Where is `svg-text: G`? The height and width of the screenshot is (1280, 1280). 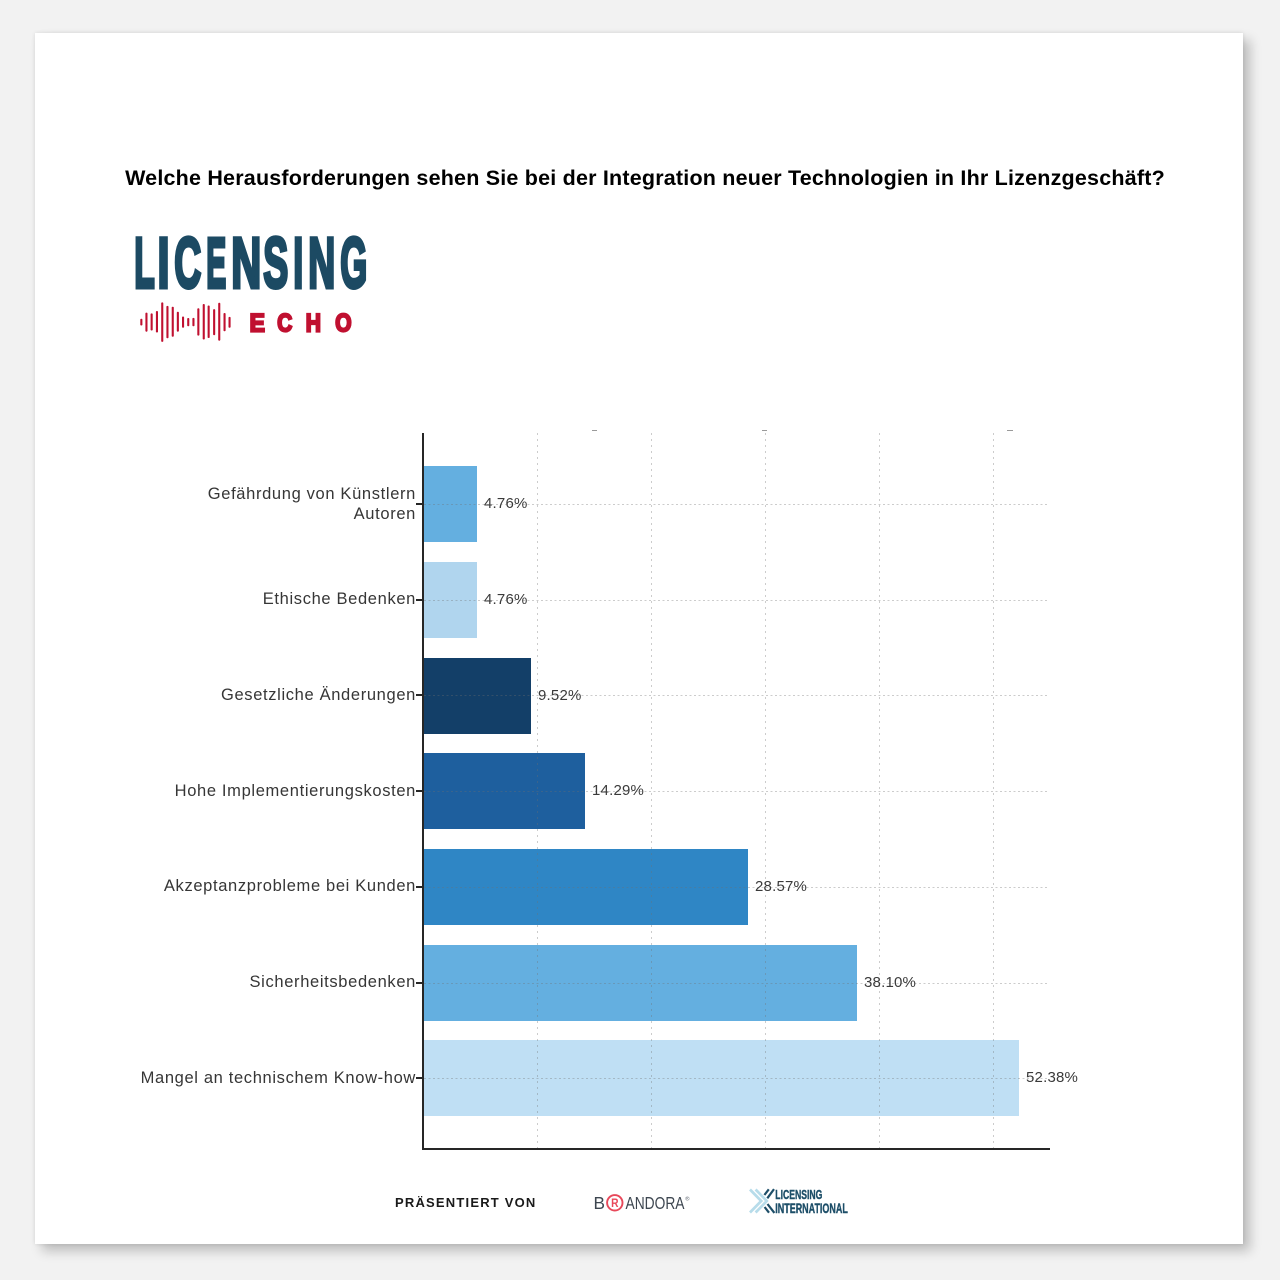
svg-text: G is located at coordinates (353, 264).